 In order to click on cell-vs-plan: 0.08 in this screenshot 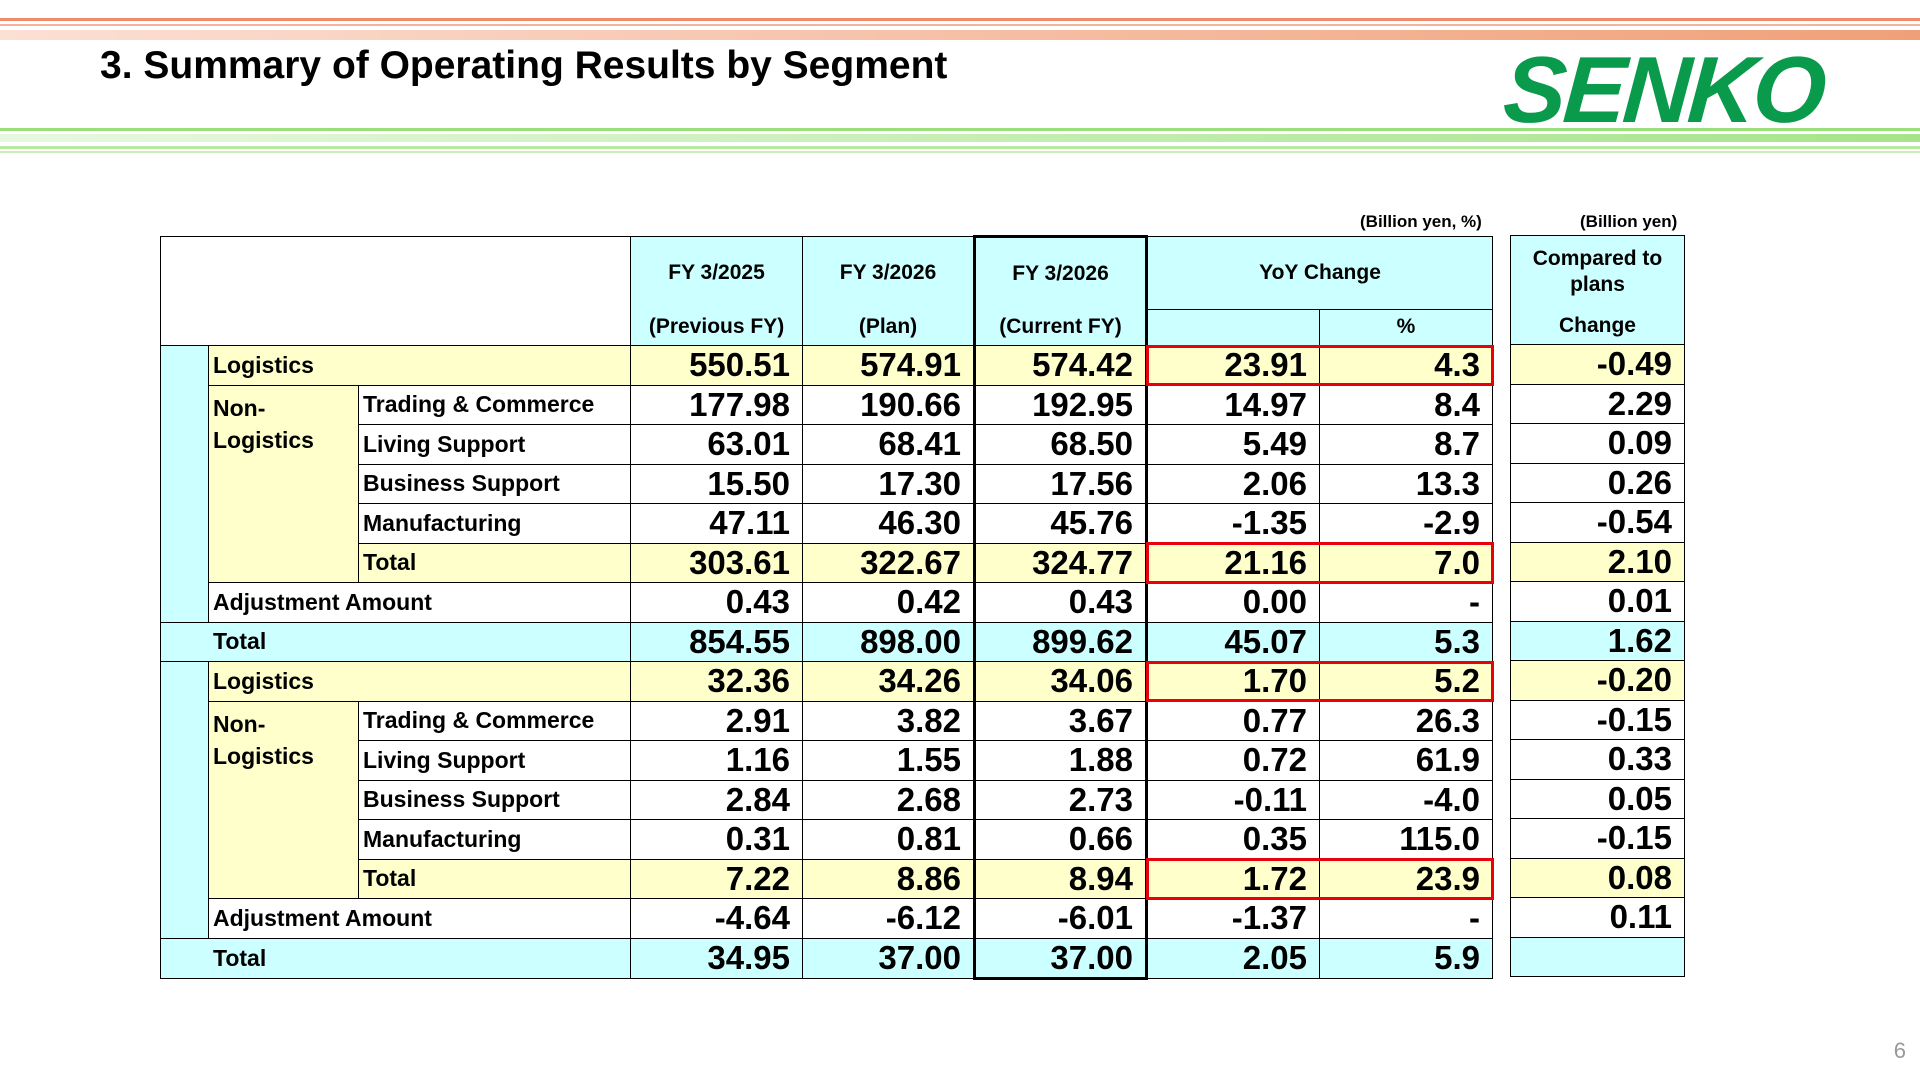, I will do `click(1597, 877)`.